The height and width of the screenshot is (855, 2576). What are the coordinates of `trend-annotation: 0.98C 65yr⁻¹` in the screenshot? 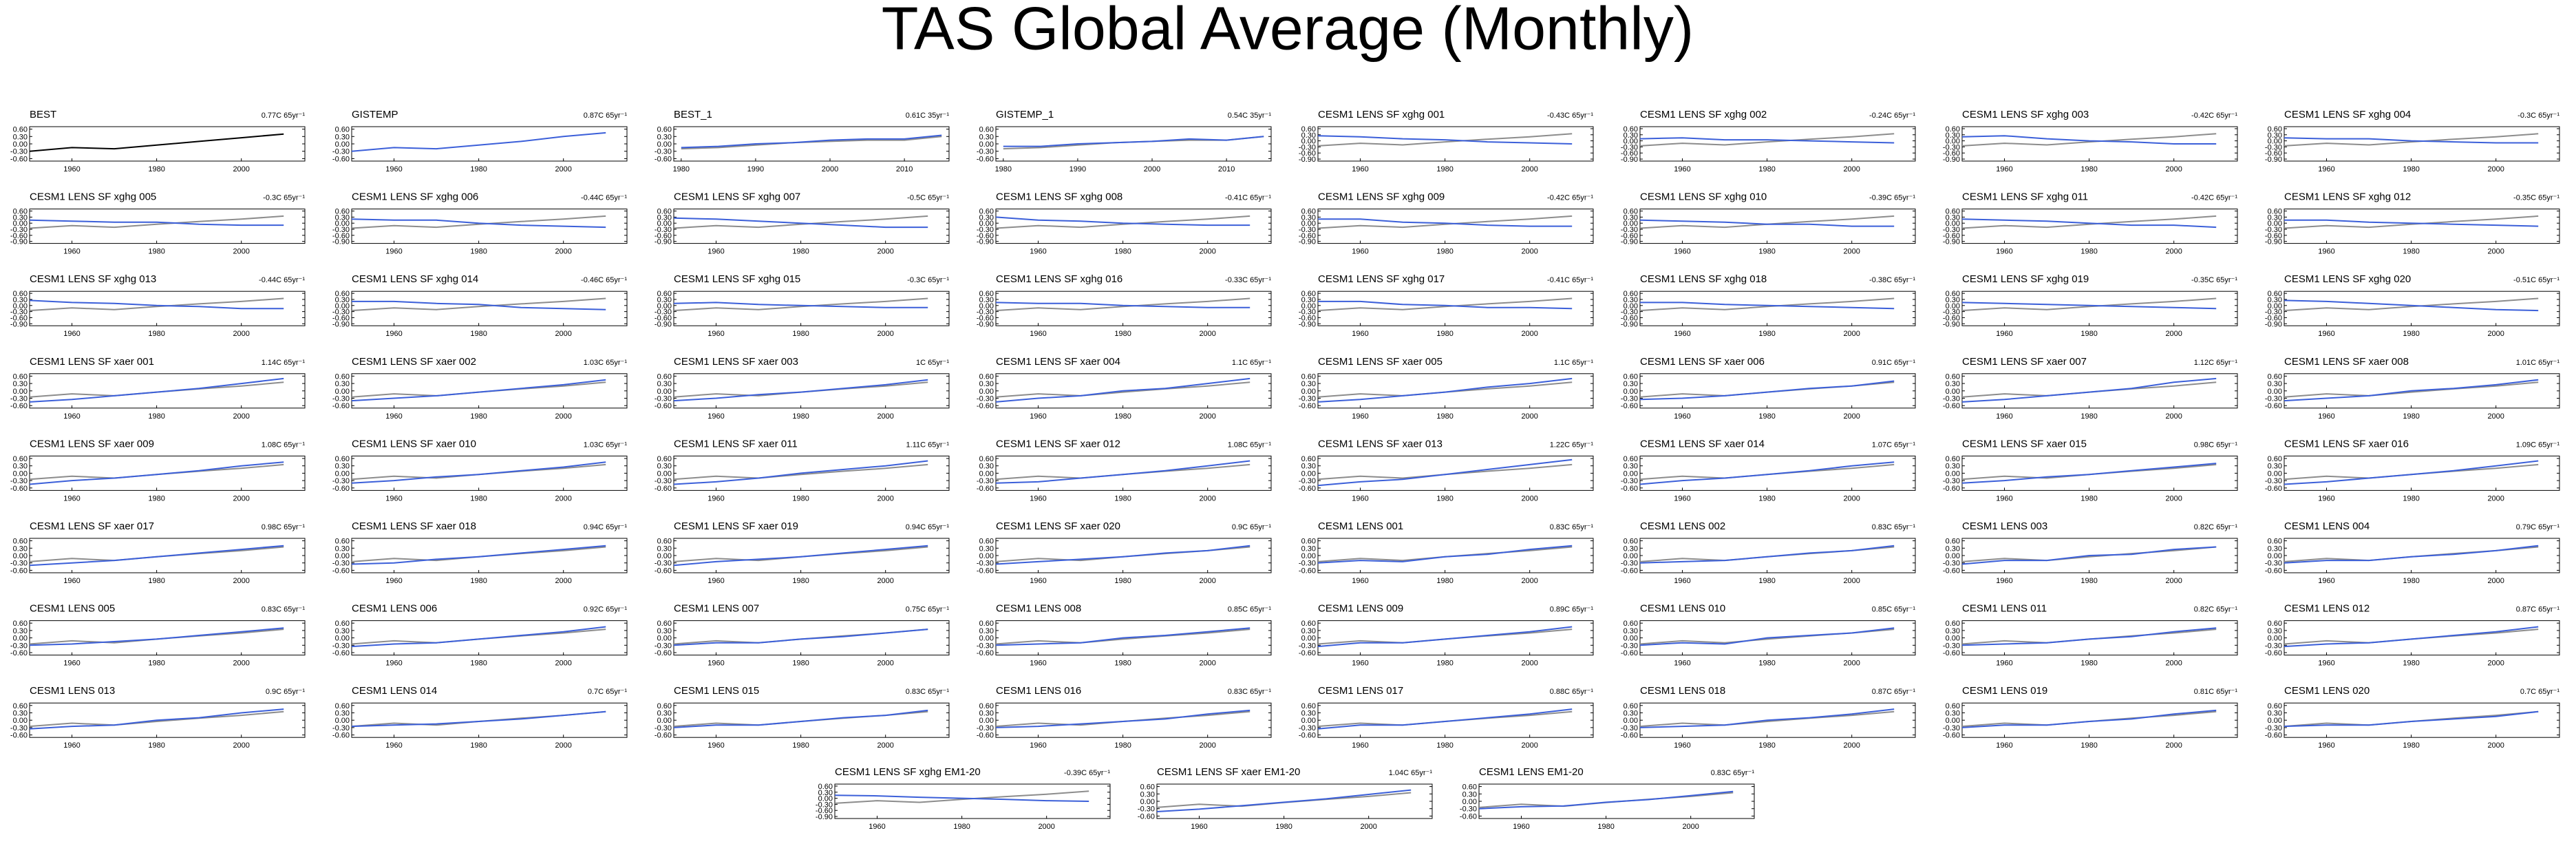 It's located at (284, 527).